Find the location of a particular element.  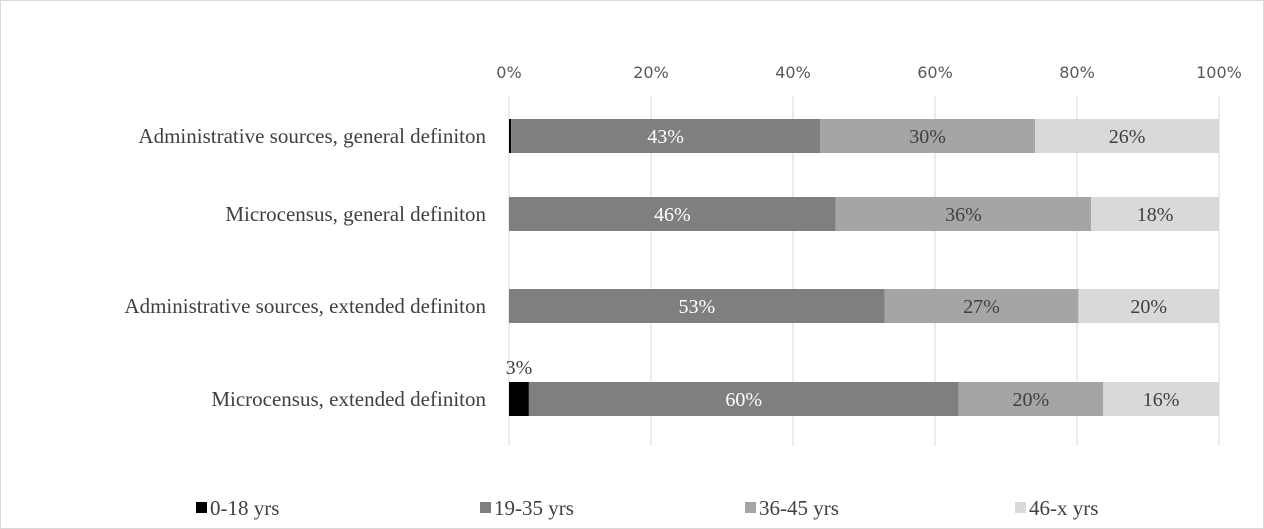

x-tick-label: 60% is located at coordinates (935, 72).